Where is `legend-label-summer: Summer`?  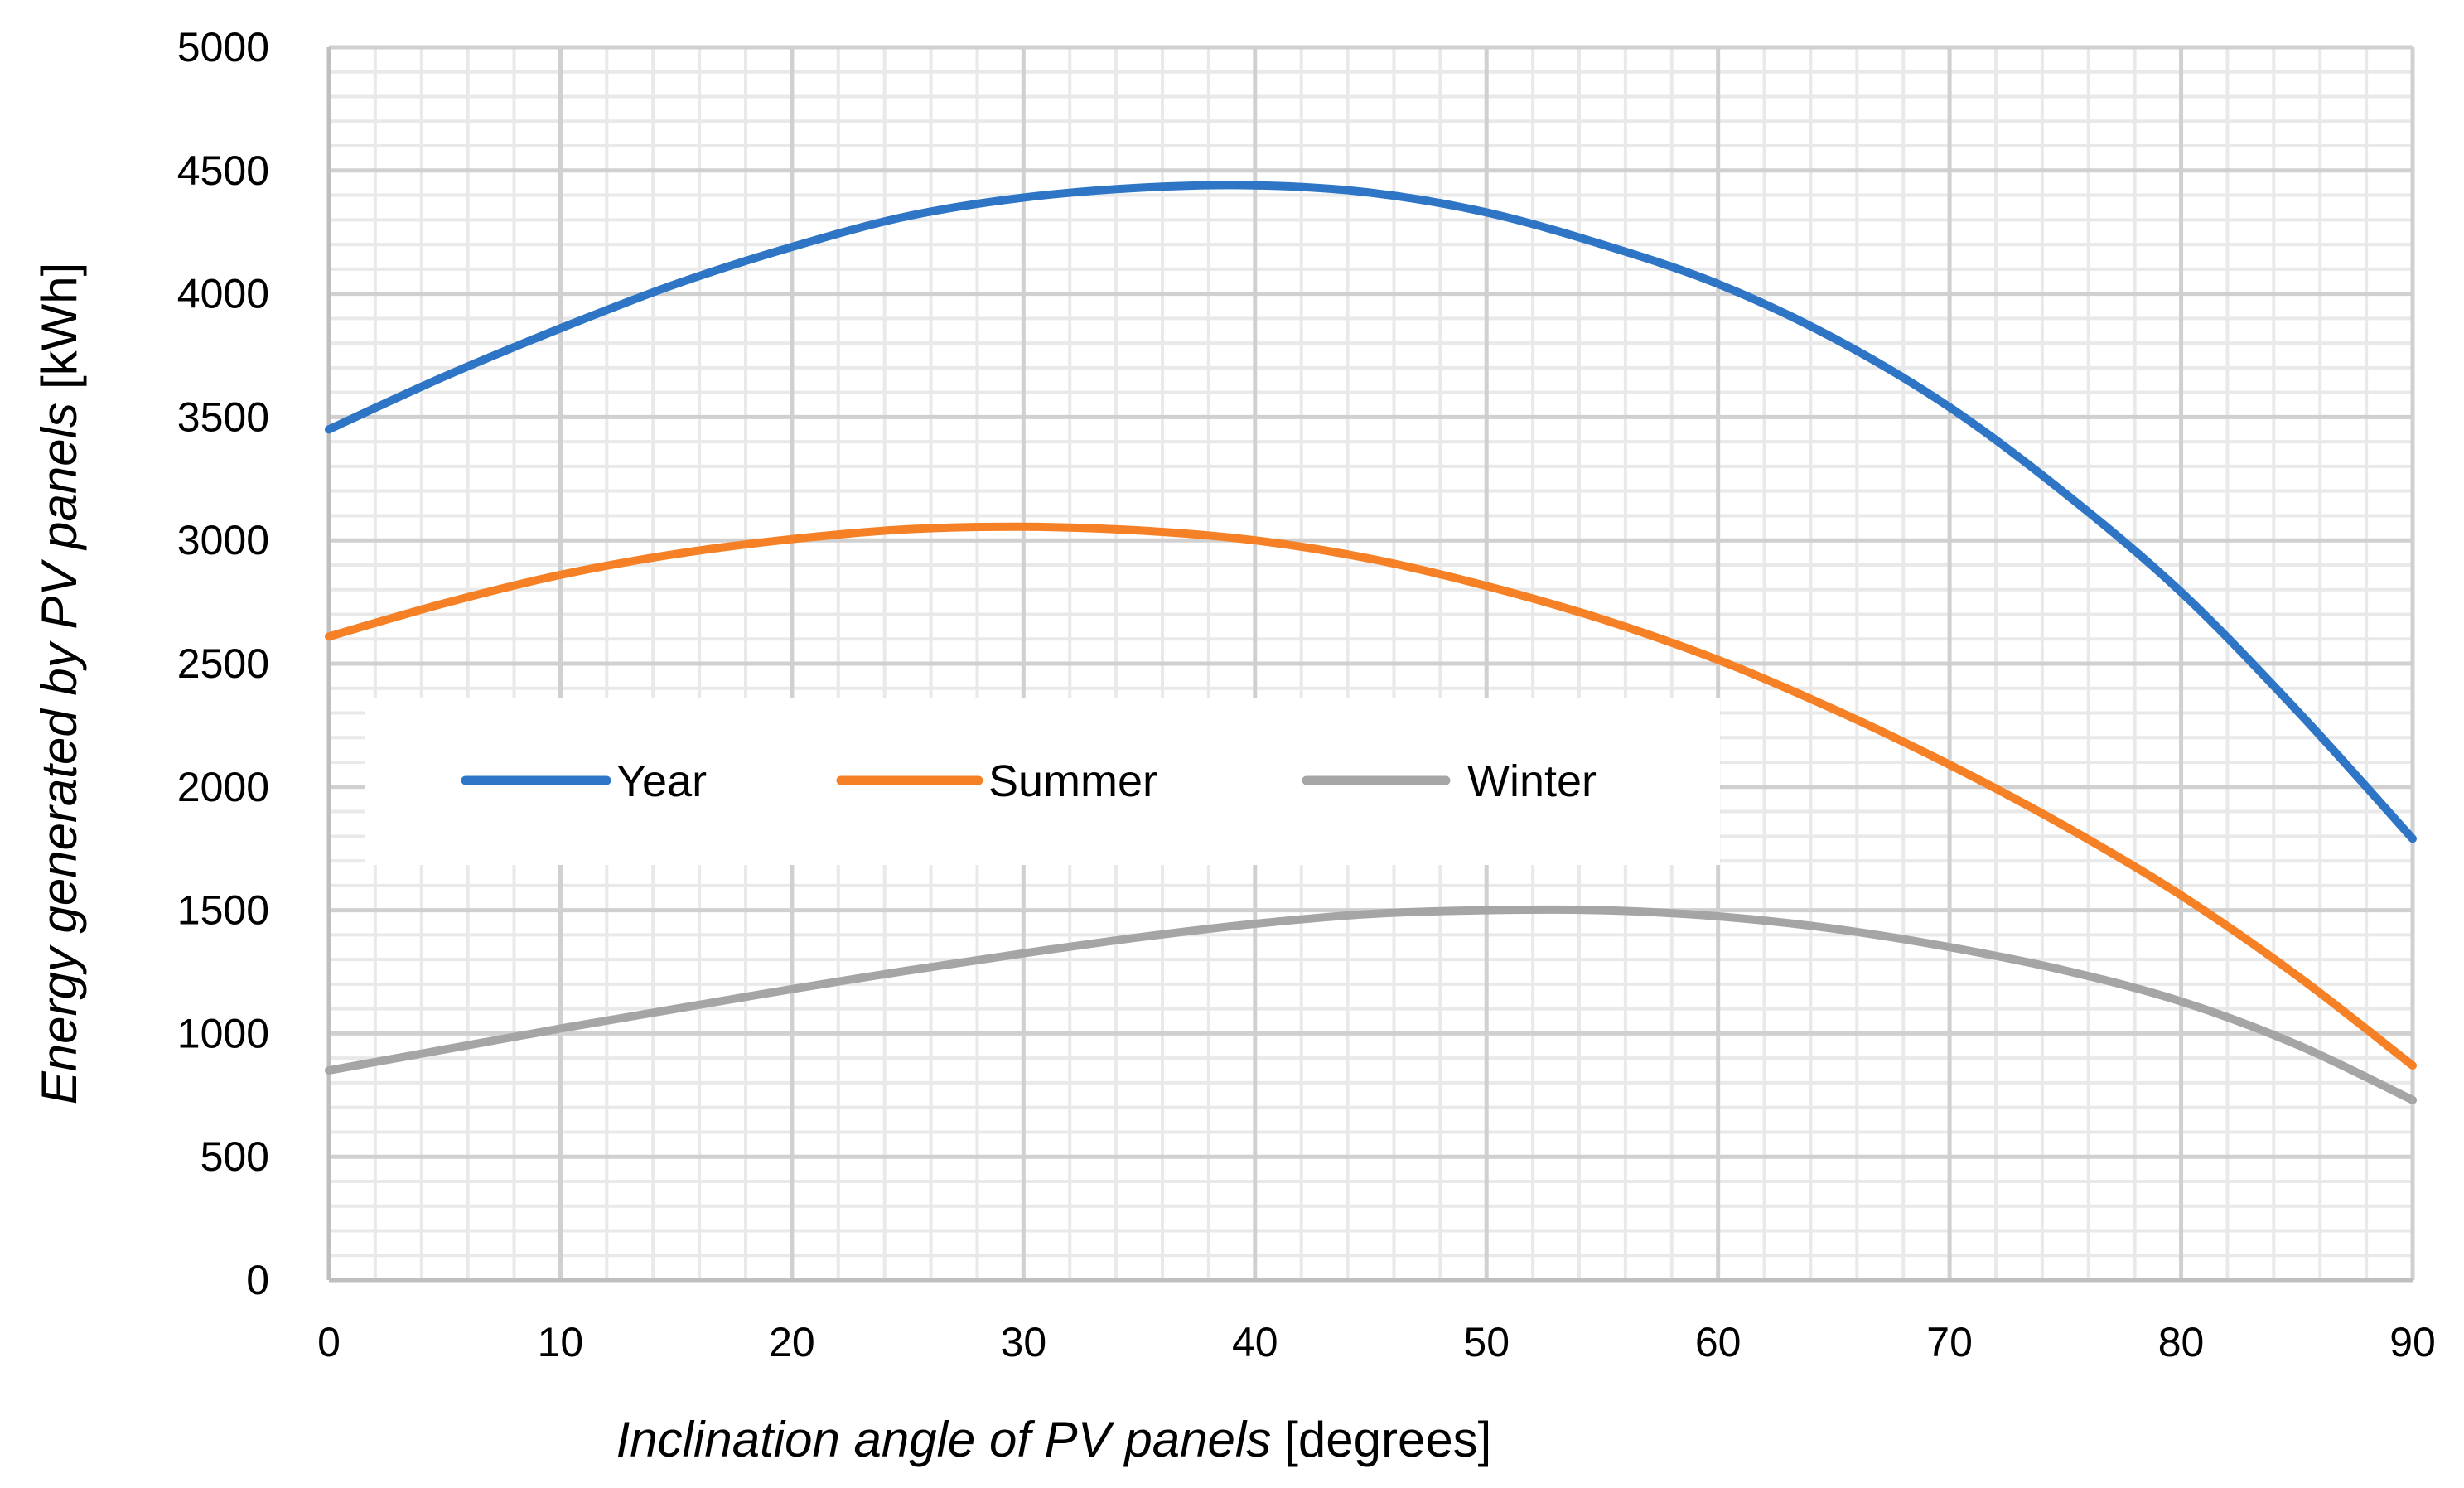
legend-label-summer: Summer is located at coordinates (1072, 781).